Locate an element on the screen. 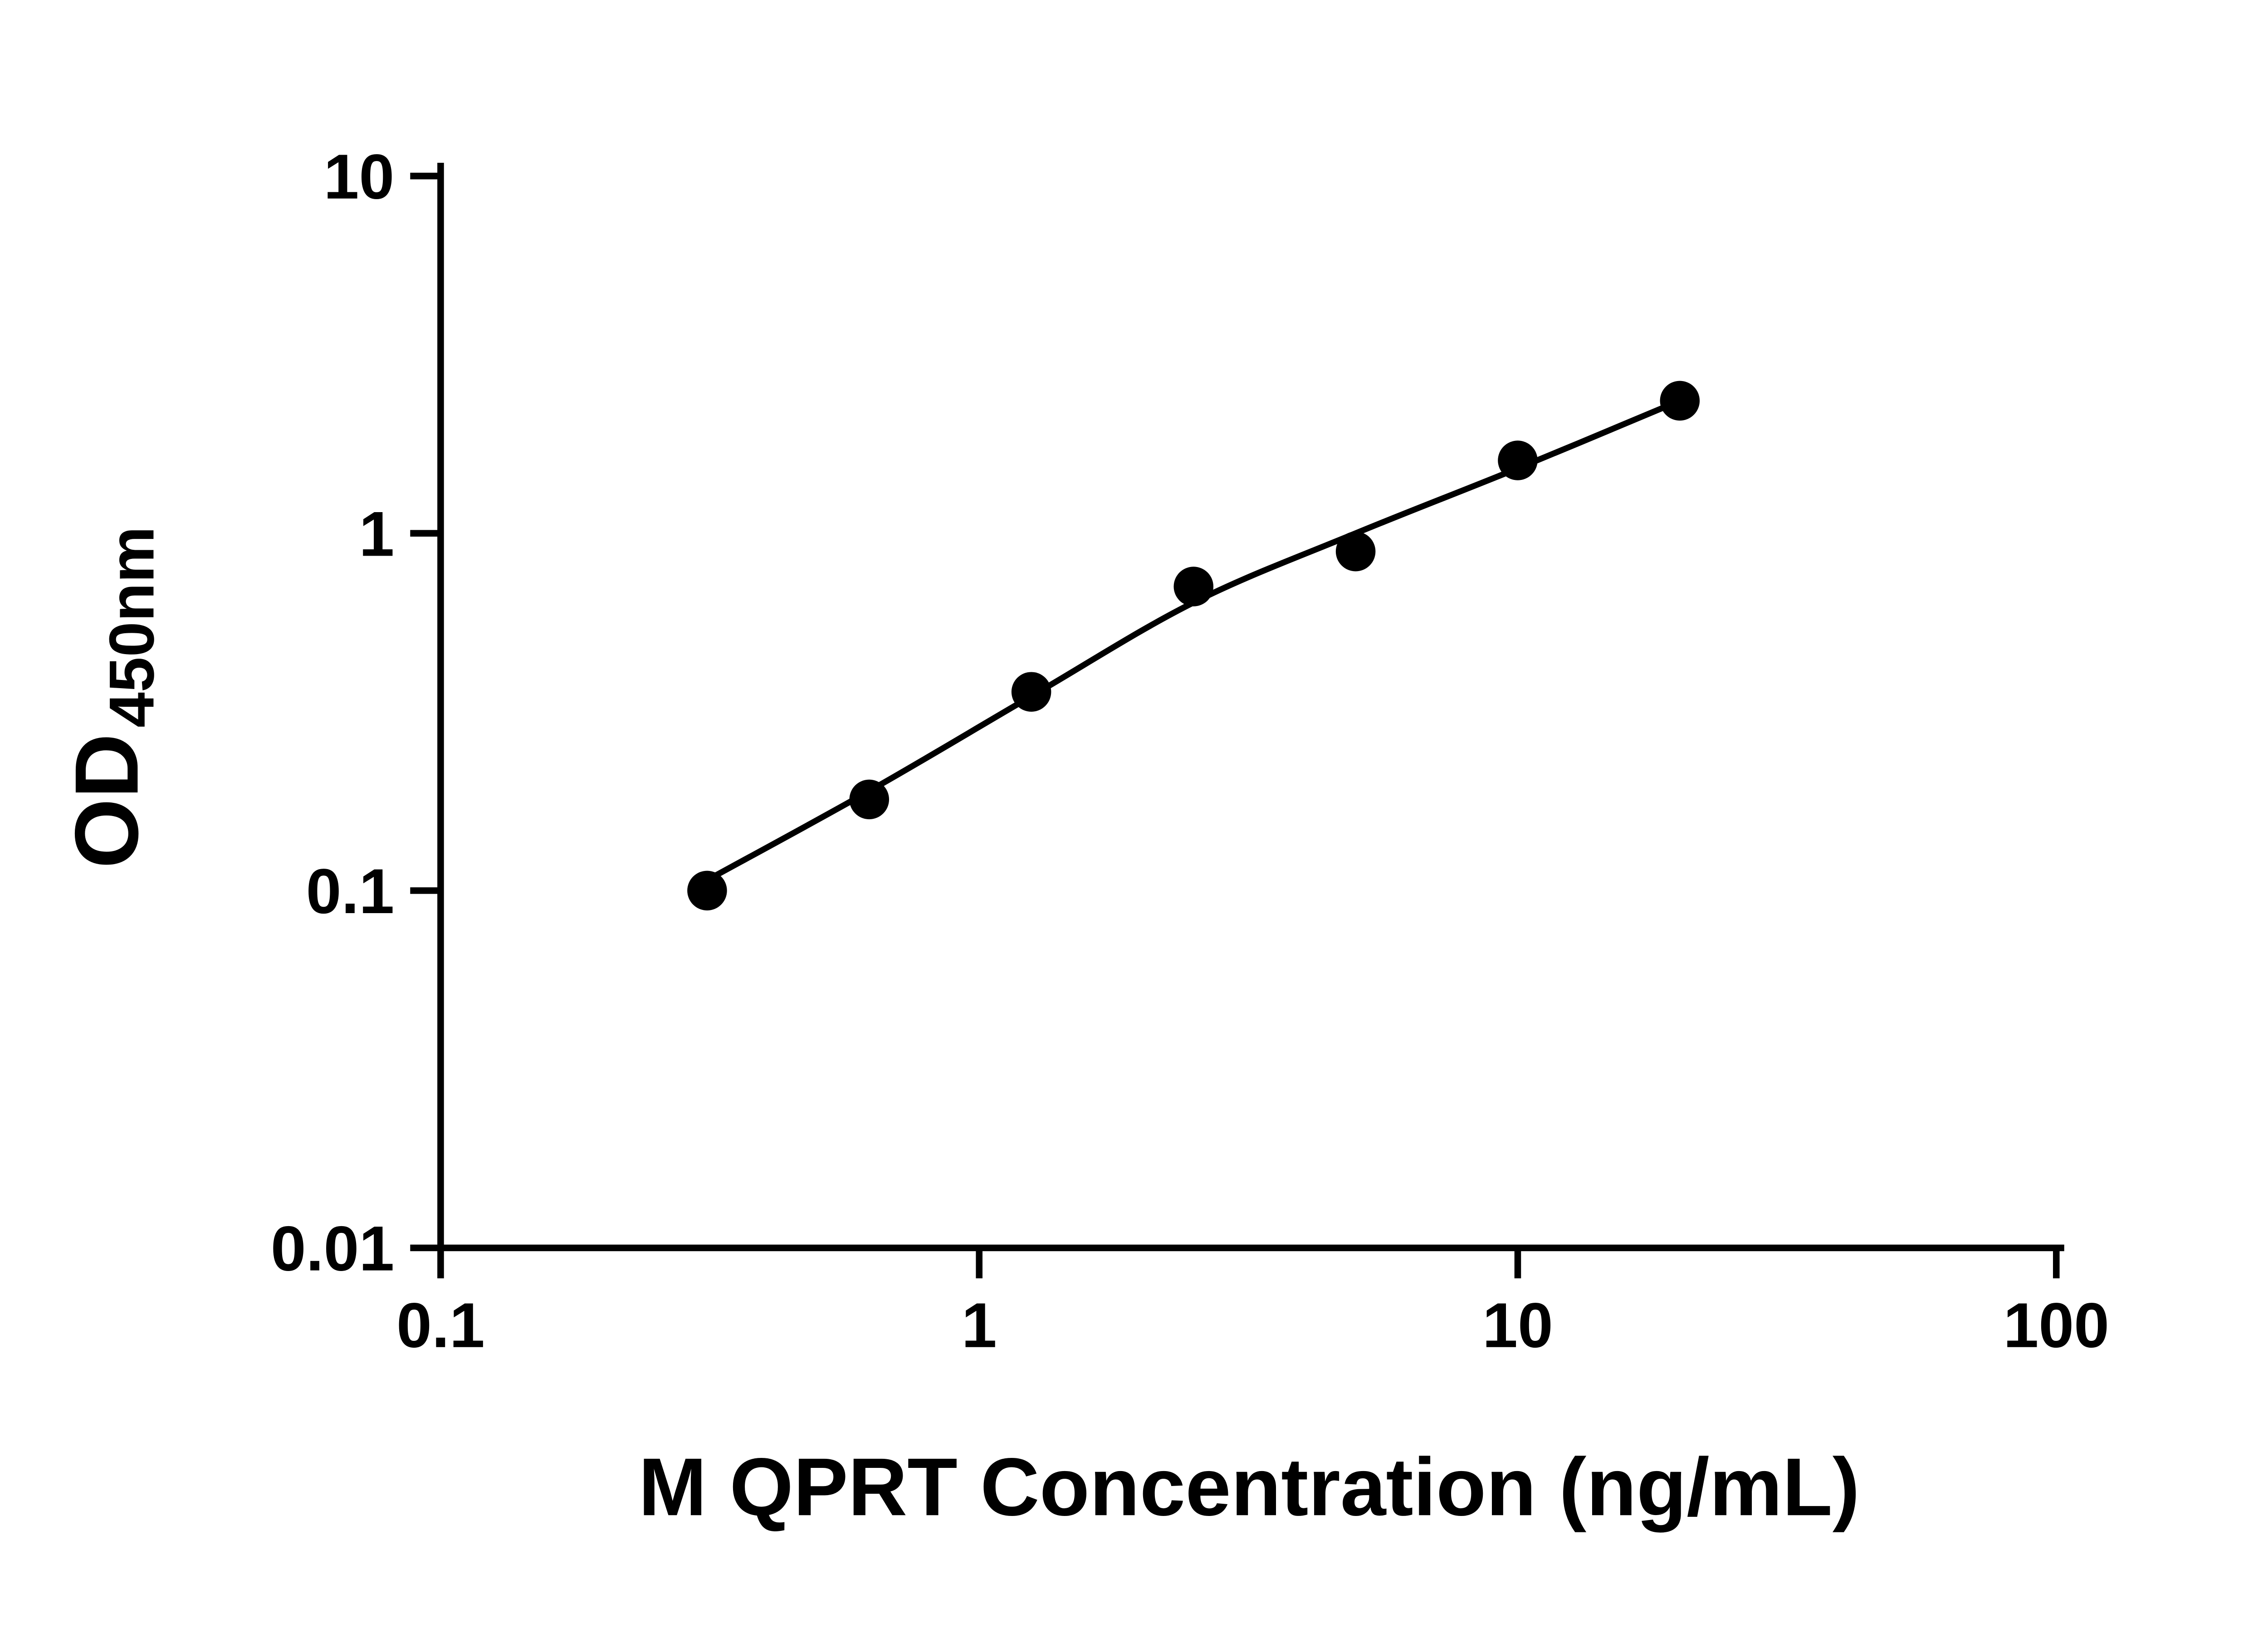 This screenshot has height=1633, width=2268. x-axis-tick-label: 0.1 is located at coordinates (441, 1325).